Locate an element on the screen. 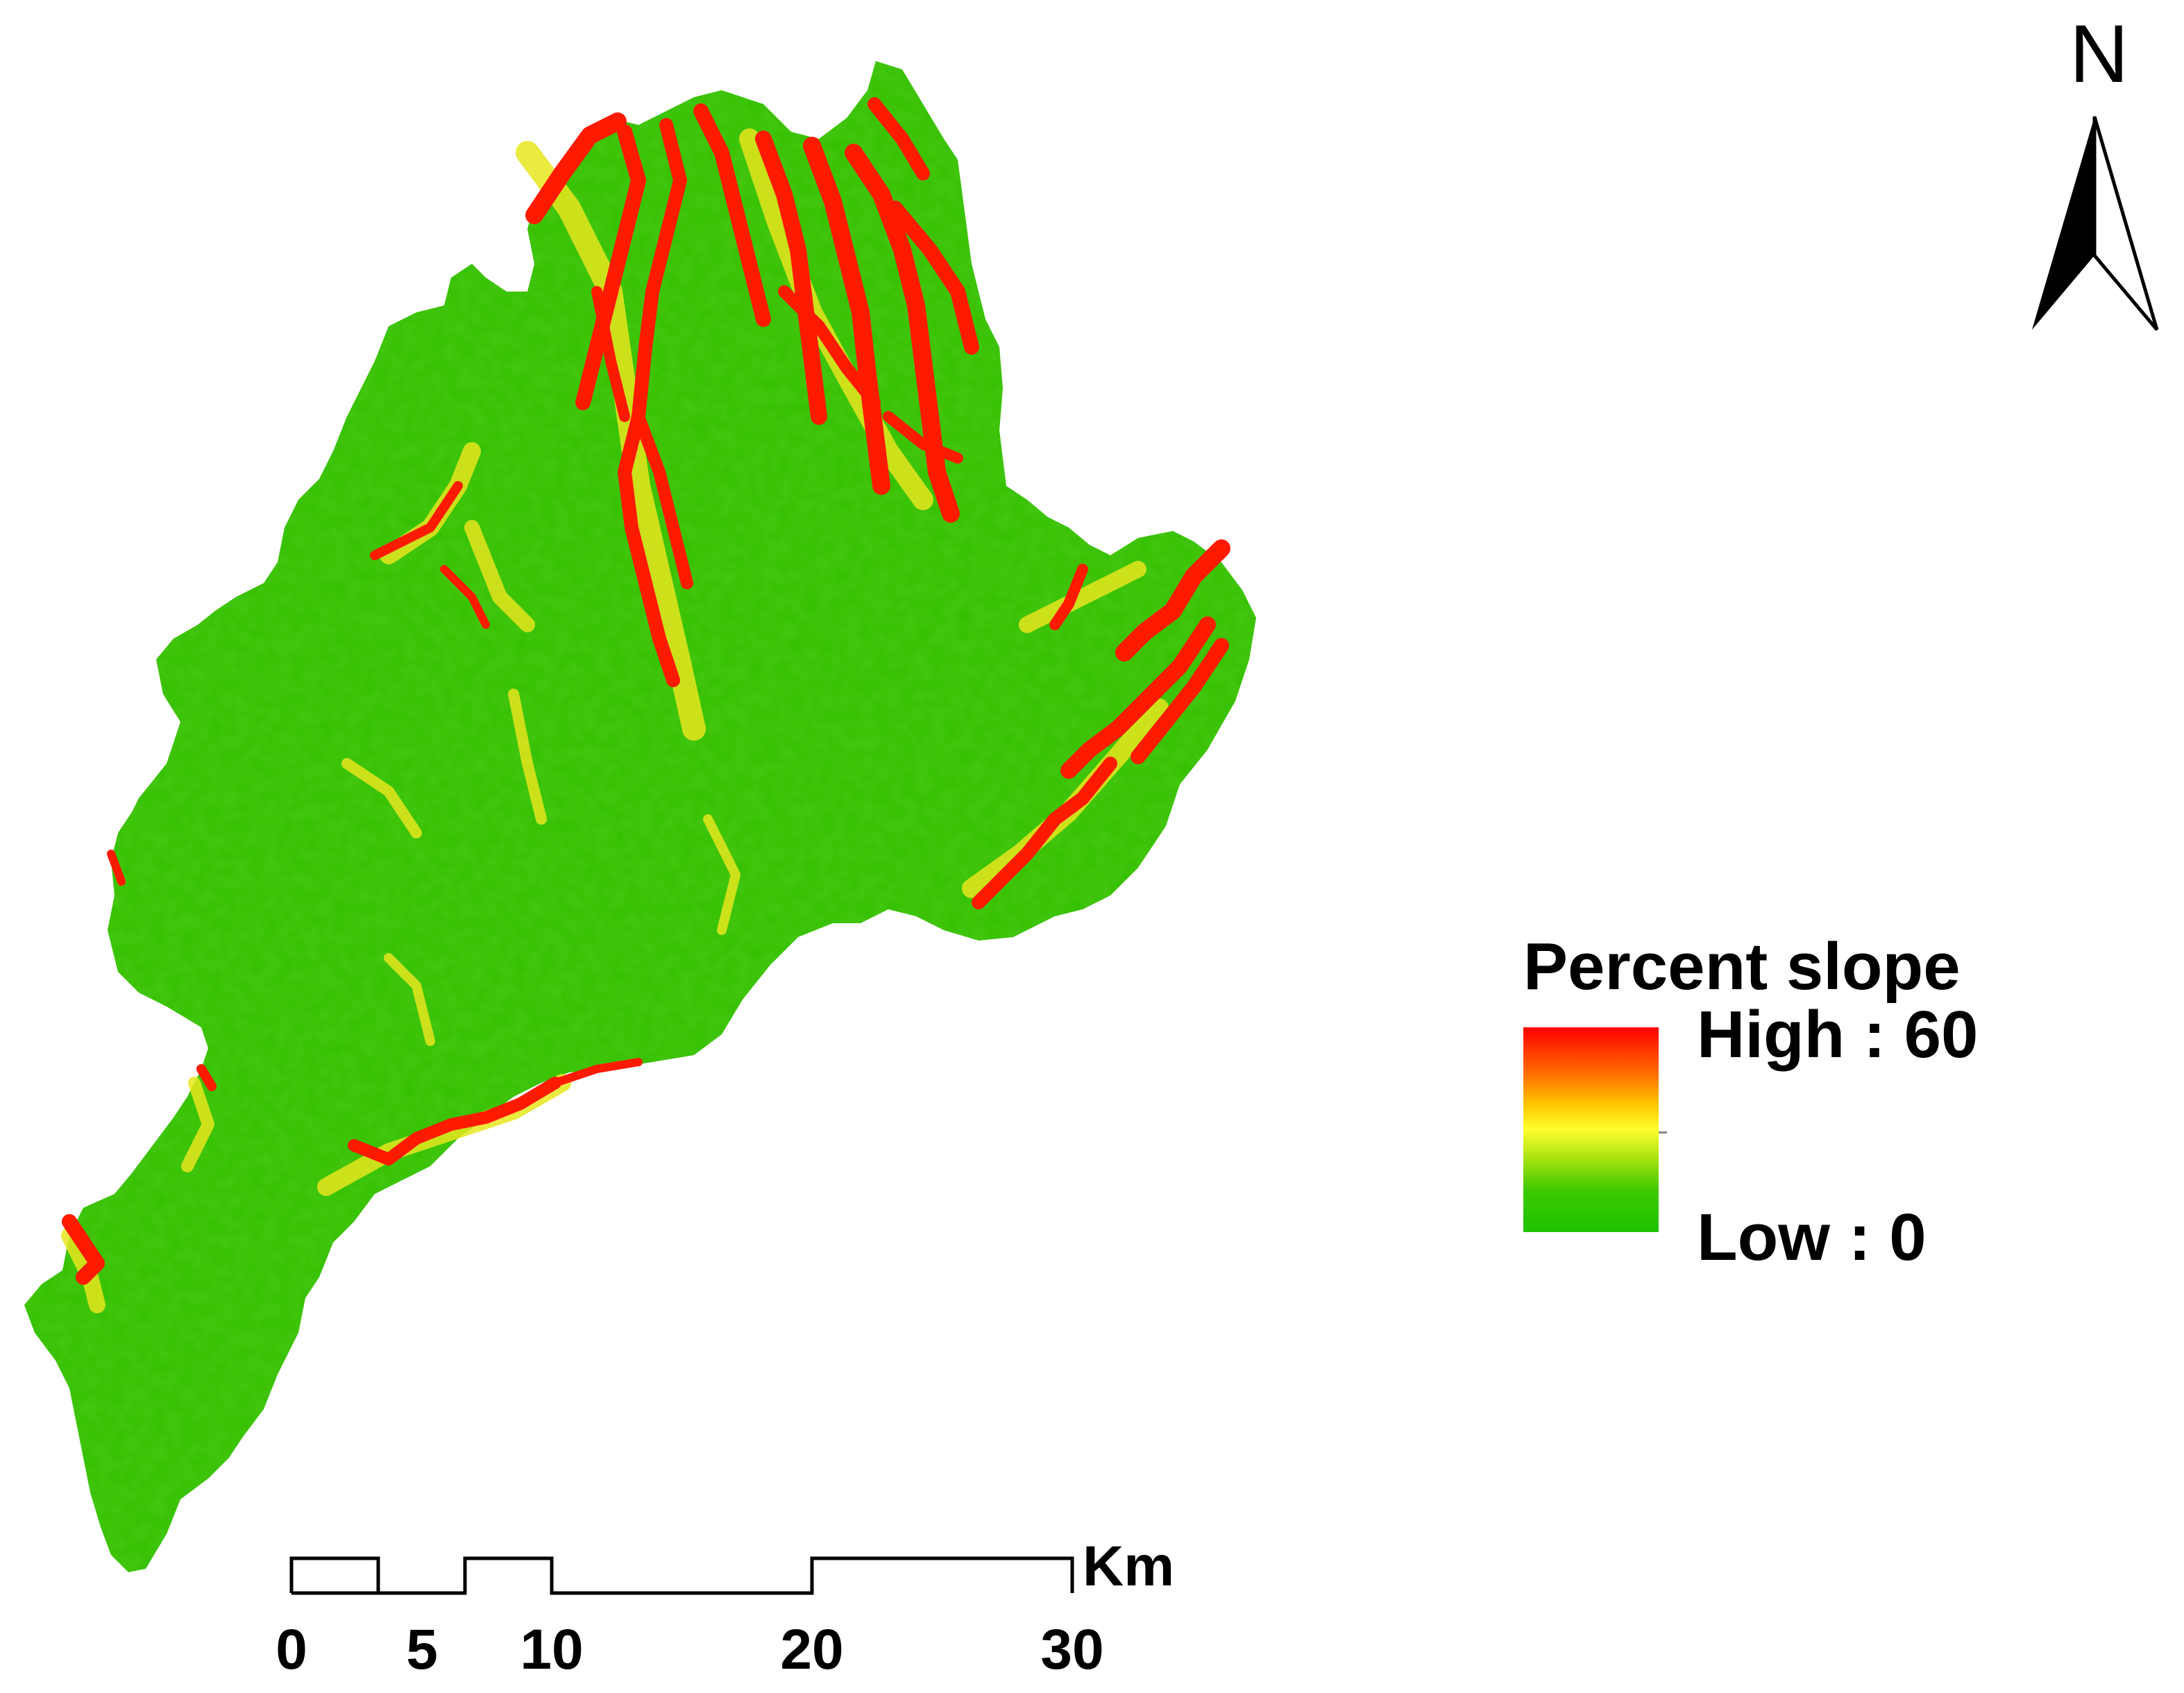  scale-tick-label: 10 is located at coordinates (552, 1650).